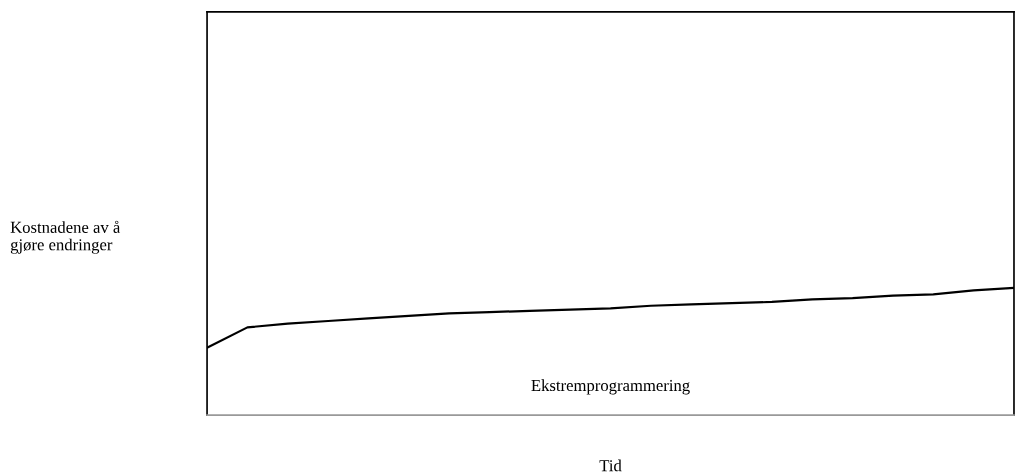  I want to click on x-axis-title: Tid, so click(610, 465).